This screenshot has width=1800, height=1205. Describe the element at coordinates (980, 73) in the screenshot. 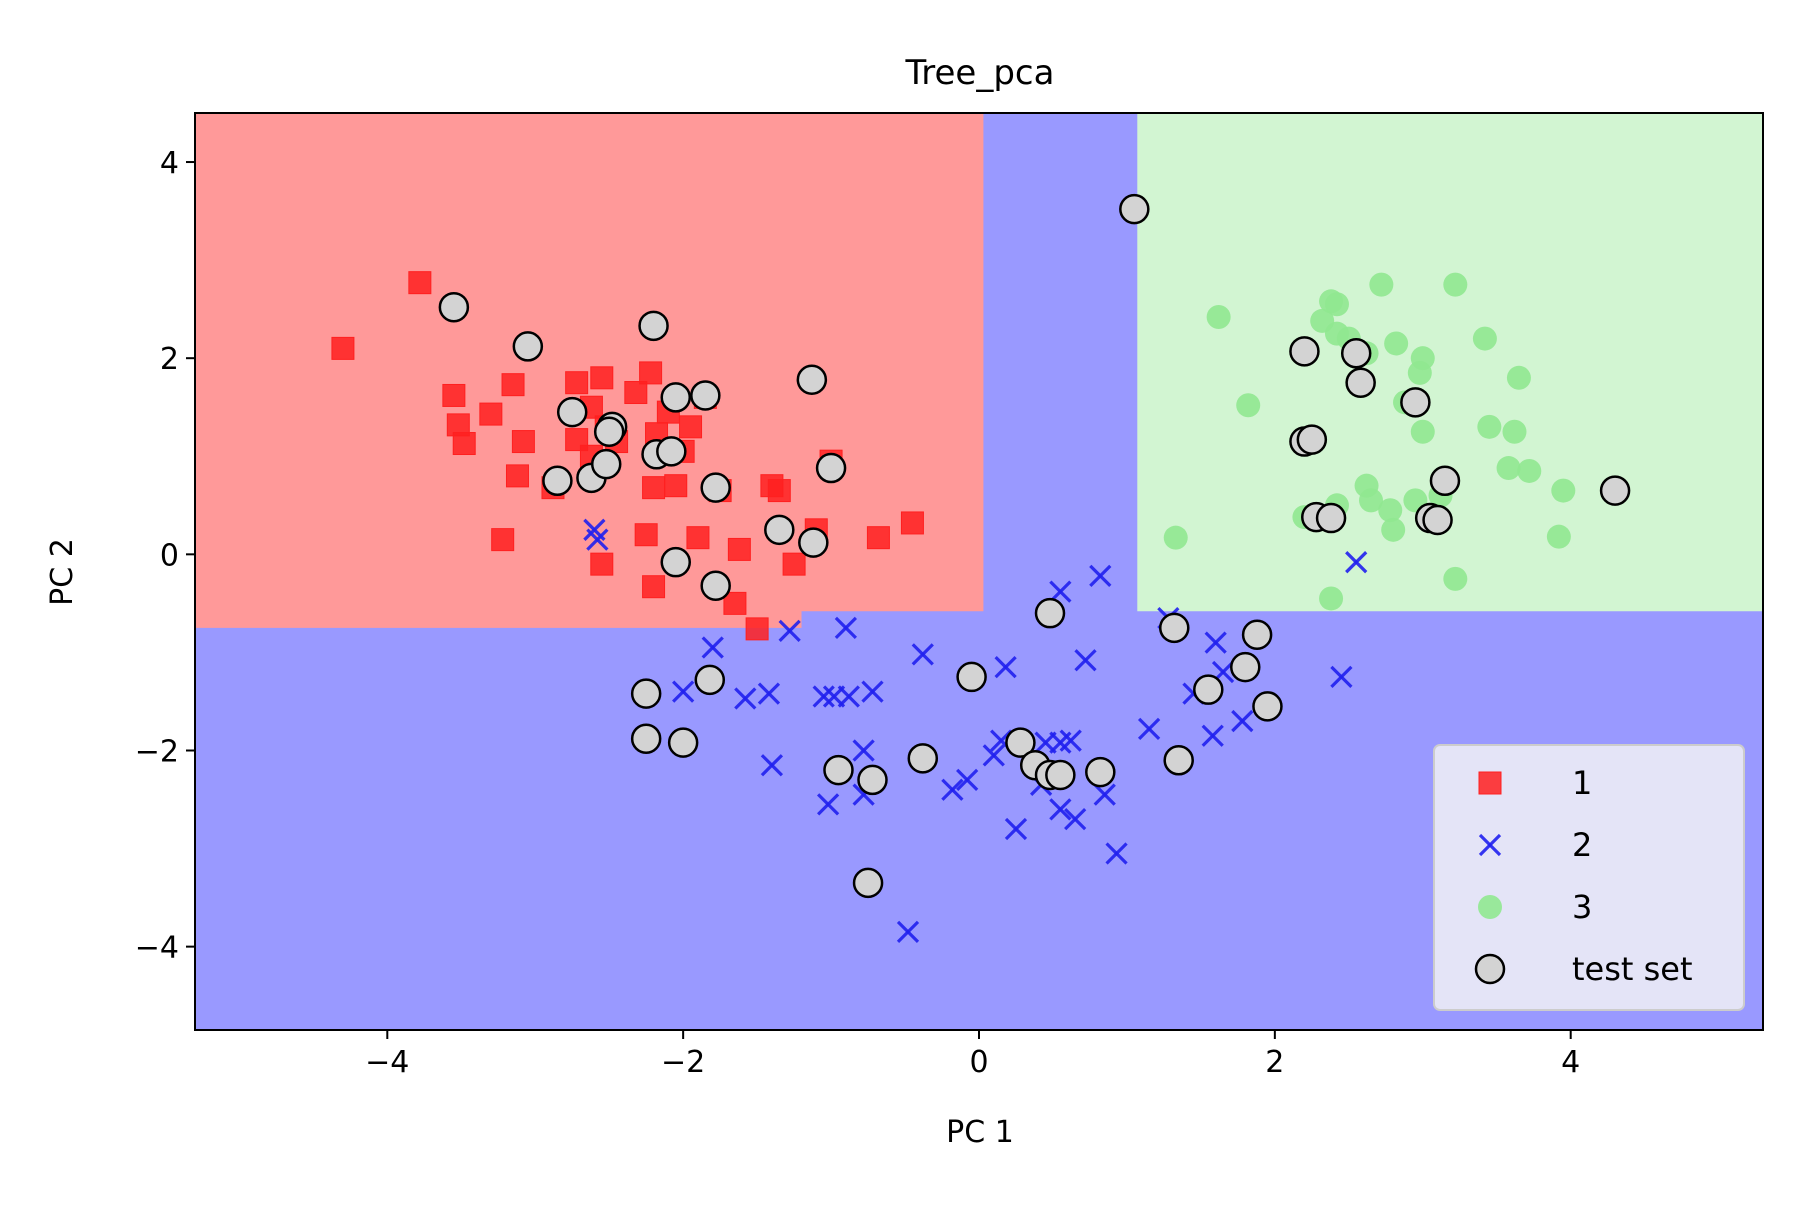

I see `chart-title: Tree_pca` at that location.